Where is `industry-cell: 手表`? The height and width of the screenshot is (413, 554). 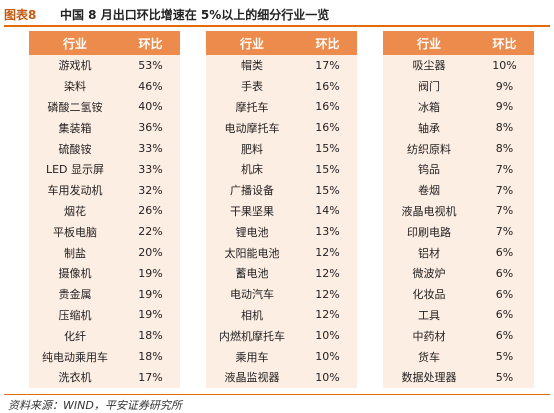
industry-cell: 手表 is located at coordinates (252, 87).